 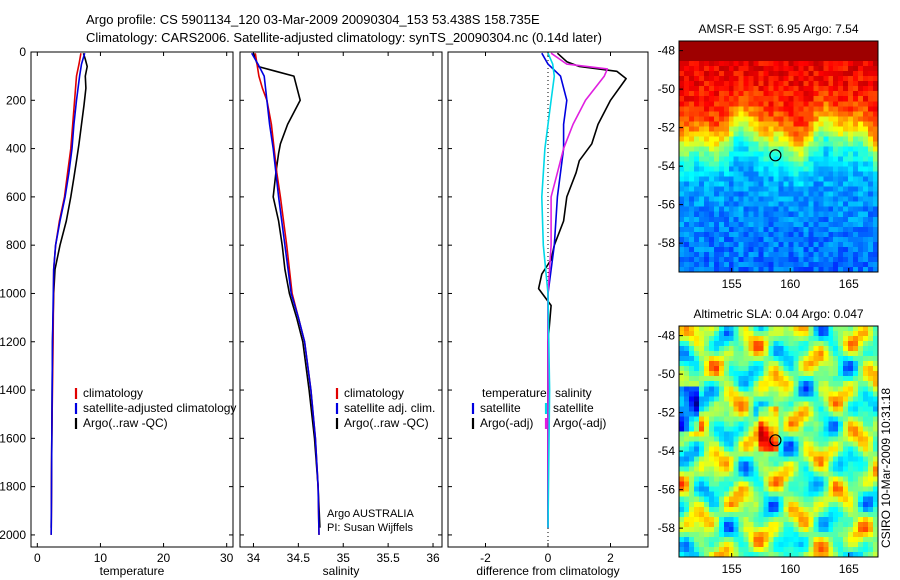 I want to click on sst-map-ytick-label: -48, so click(x=667, y=51).